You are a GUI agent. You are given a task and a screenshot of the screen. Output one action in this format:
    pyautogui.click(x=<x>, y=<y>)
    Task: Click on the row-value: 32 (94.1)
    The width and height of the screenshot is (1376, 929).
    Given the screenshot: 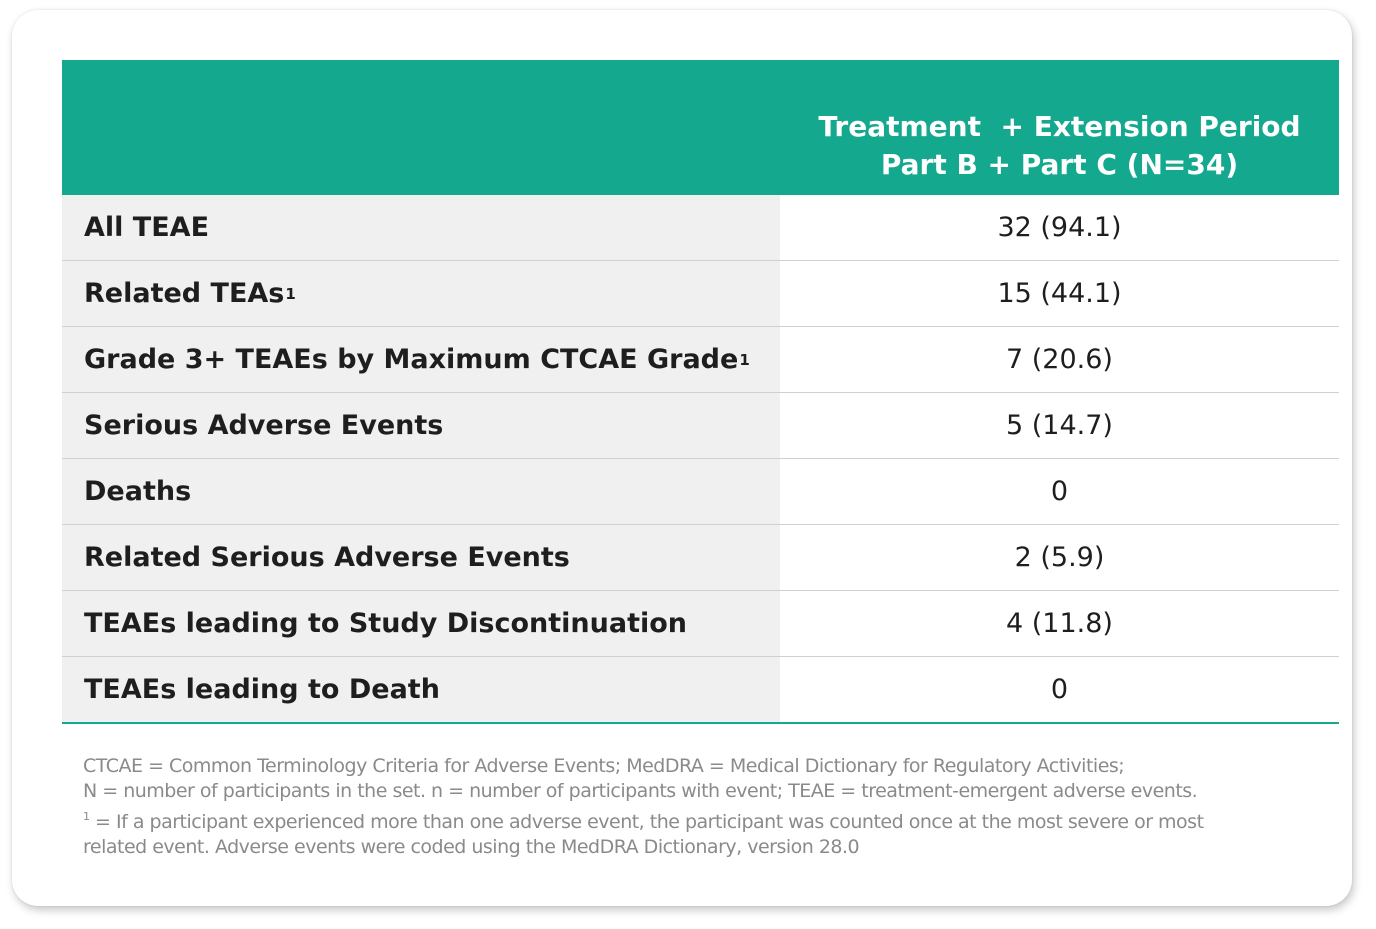 What is the action you would take?
    pyautogui.click(x=1059, y=227)
    